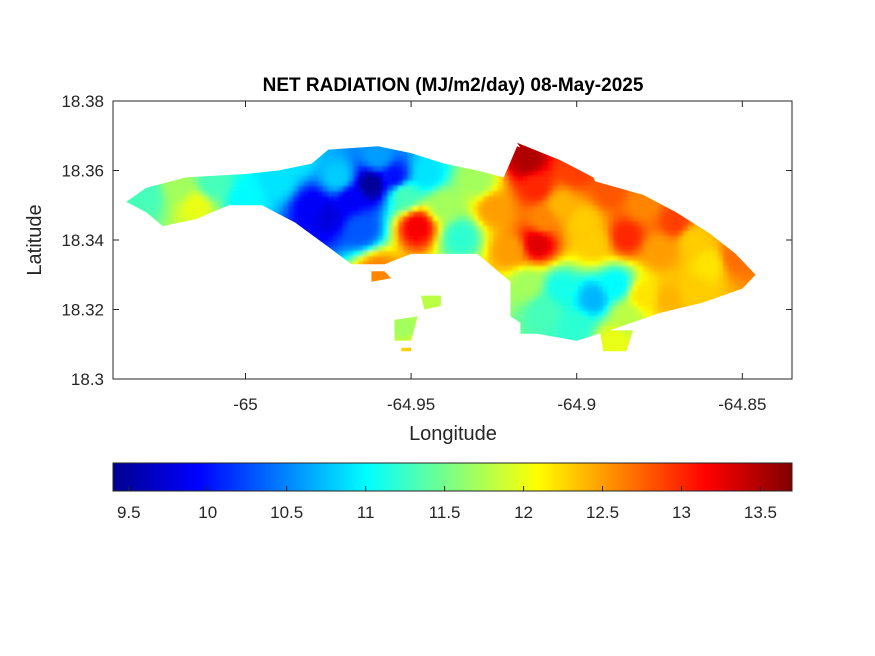 The height and width of the screenshot is (656, 875). I want to click on colorbar-tick-label: 11, so click(366, 512).